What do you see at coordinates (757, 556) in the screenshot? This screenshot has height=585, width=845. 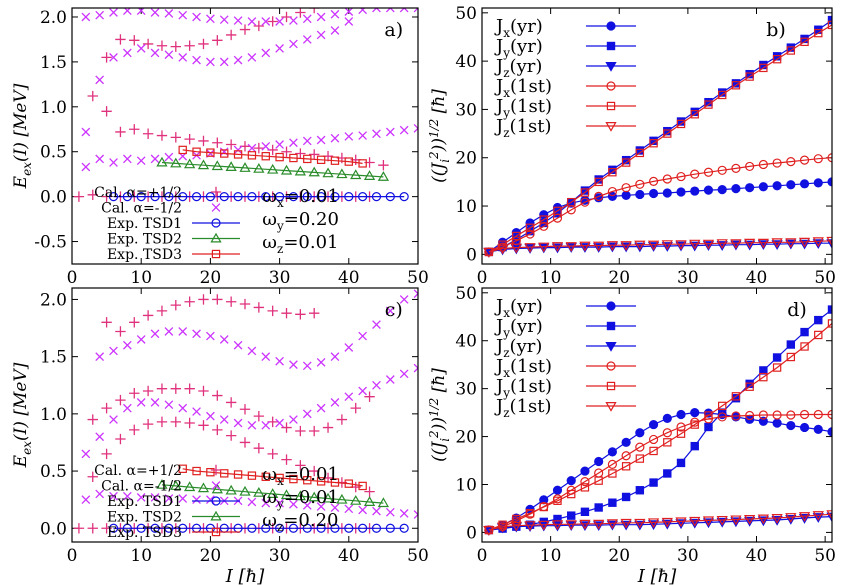 I see `x-tick-label: 40` at bounding box center [757, 556].